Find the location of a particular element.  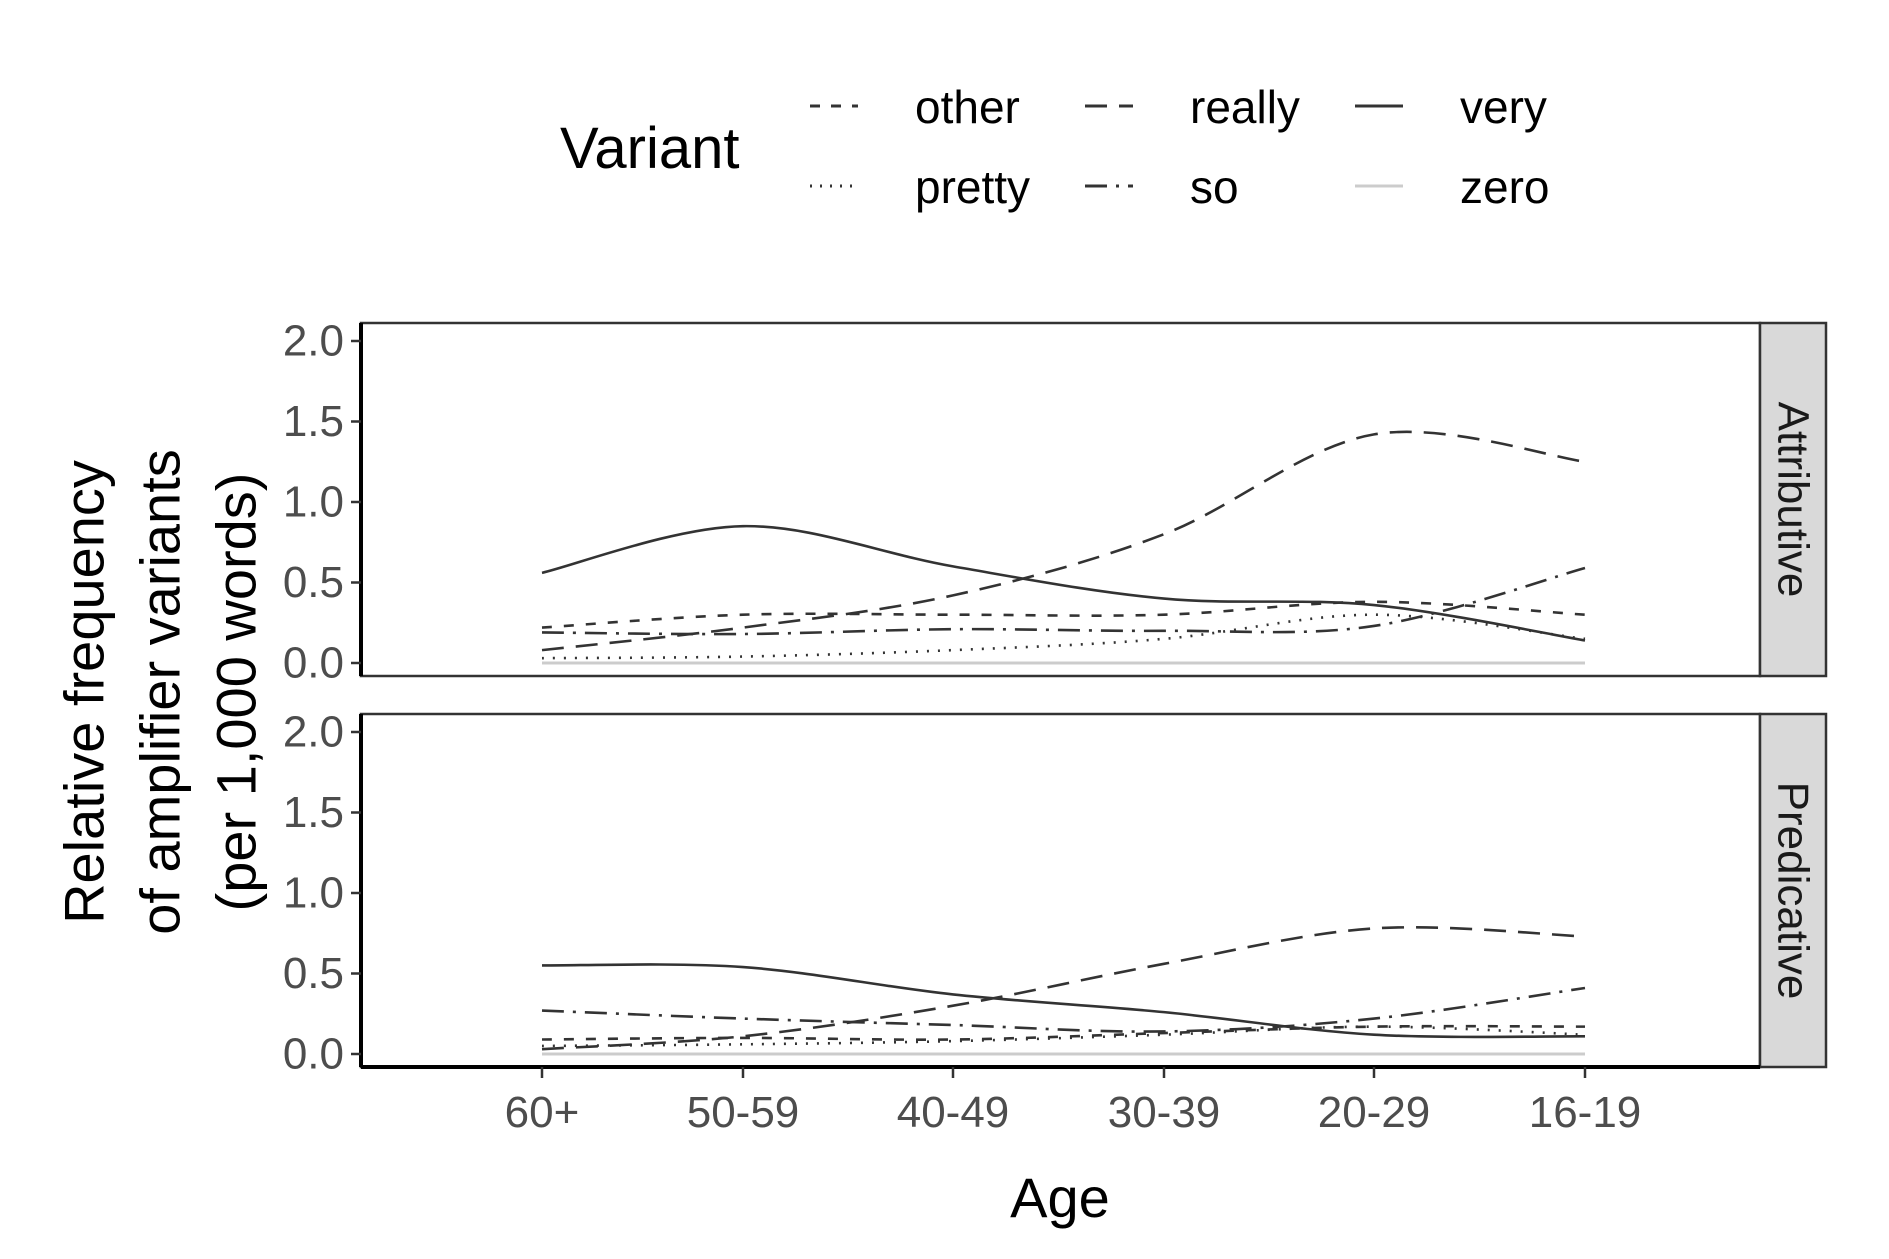

x-tick-label: 20-29 is located at coordinates (1374, 1112).